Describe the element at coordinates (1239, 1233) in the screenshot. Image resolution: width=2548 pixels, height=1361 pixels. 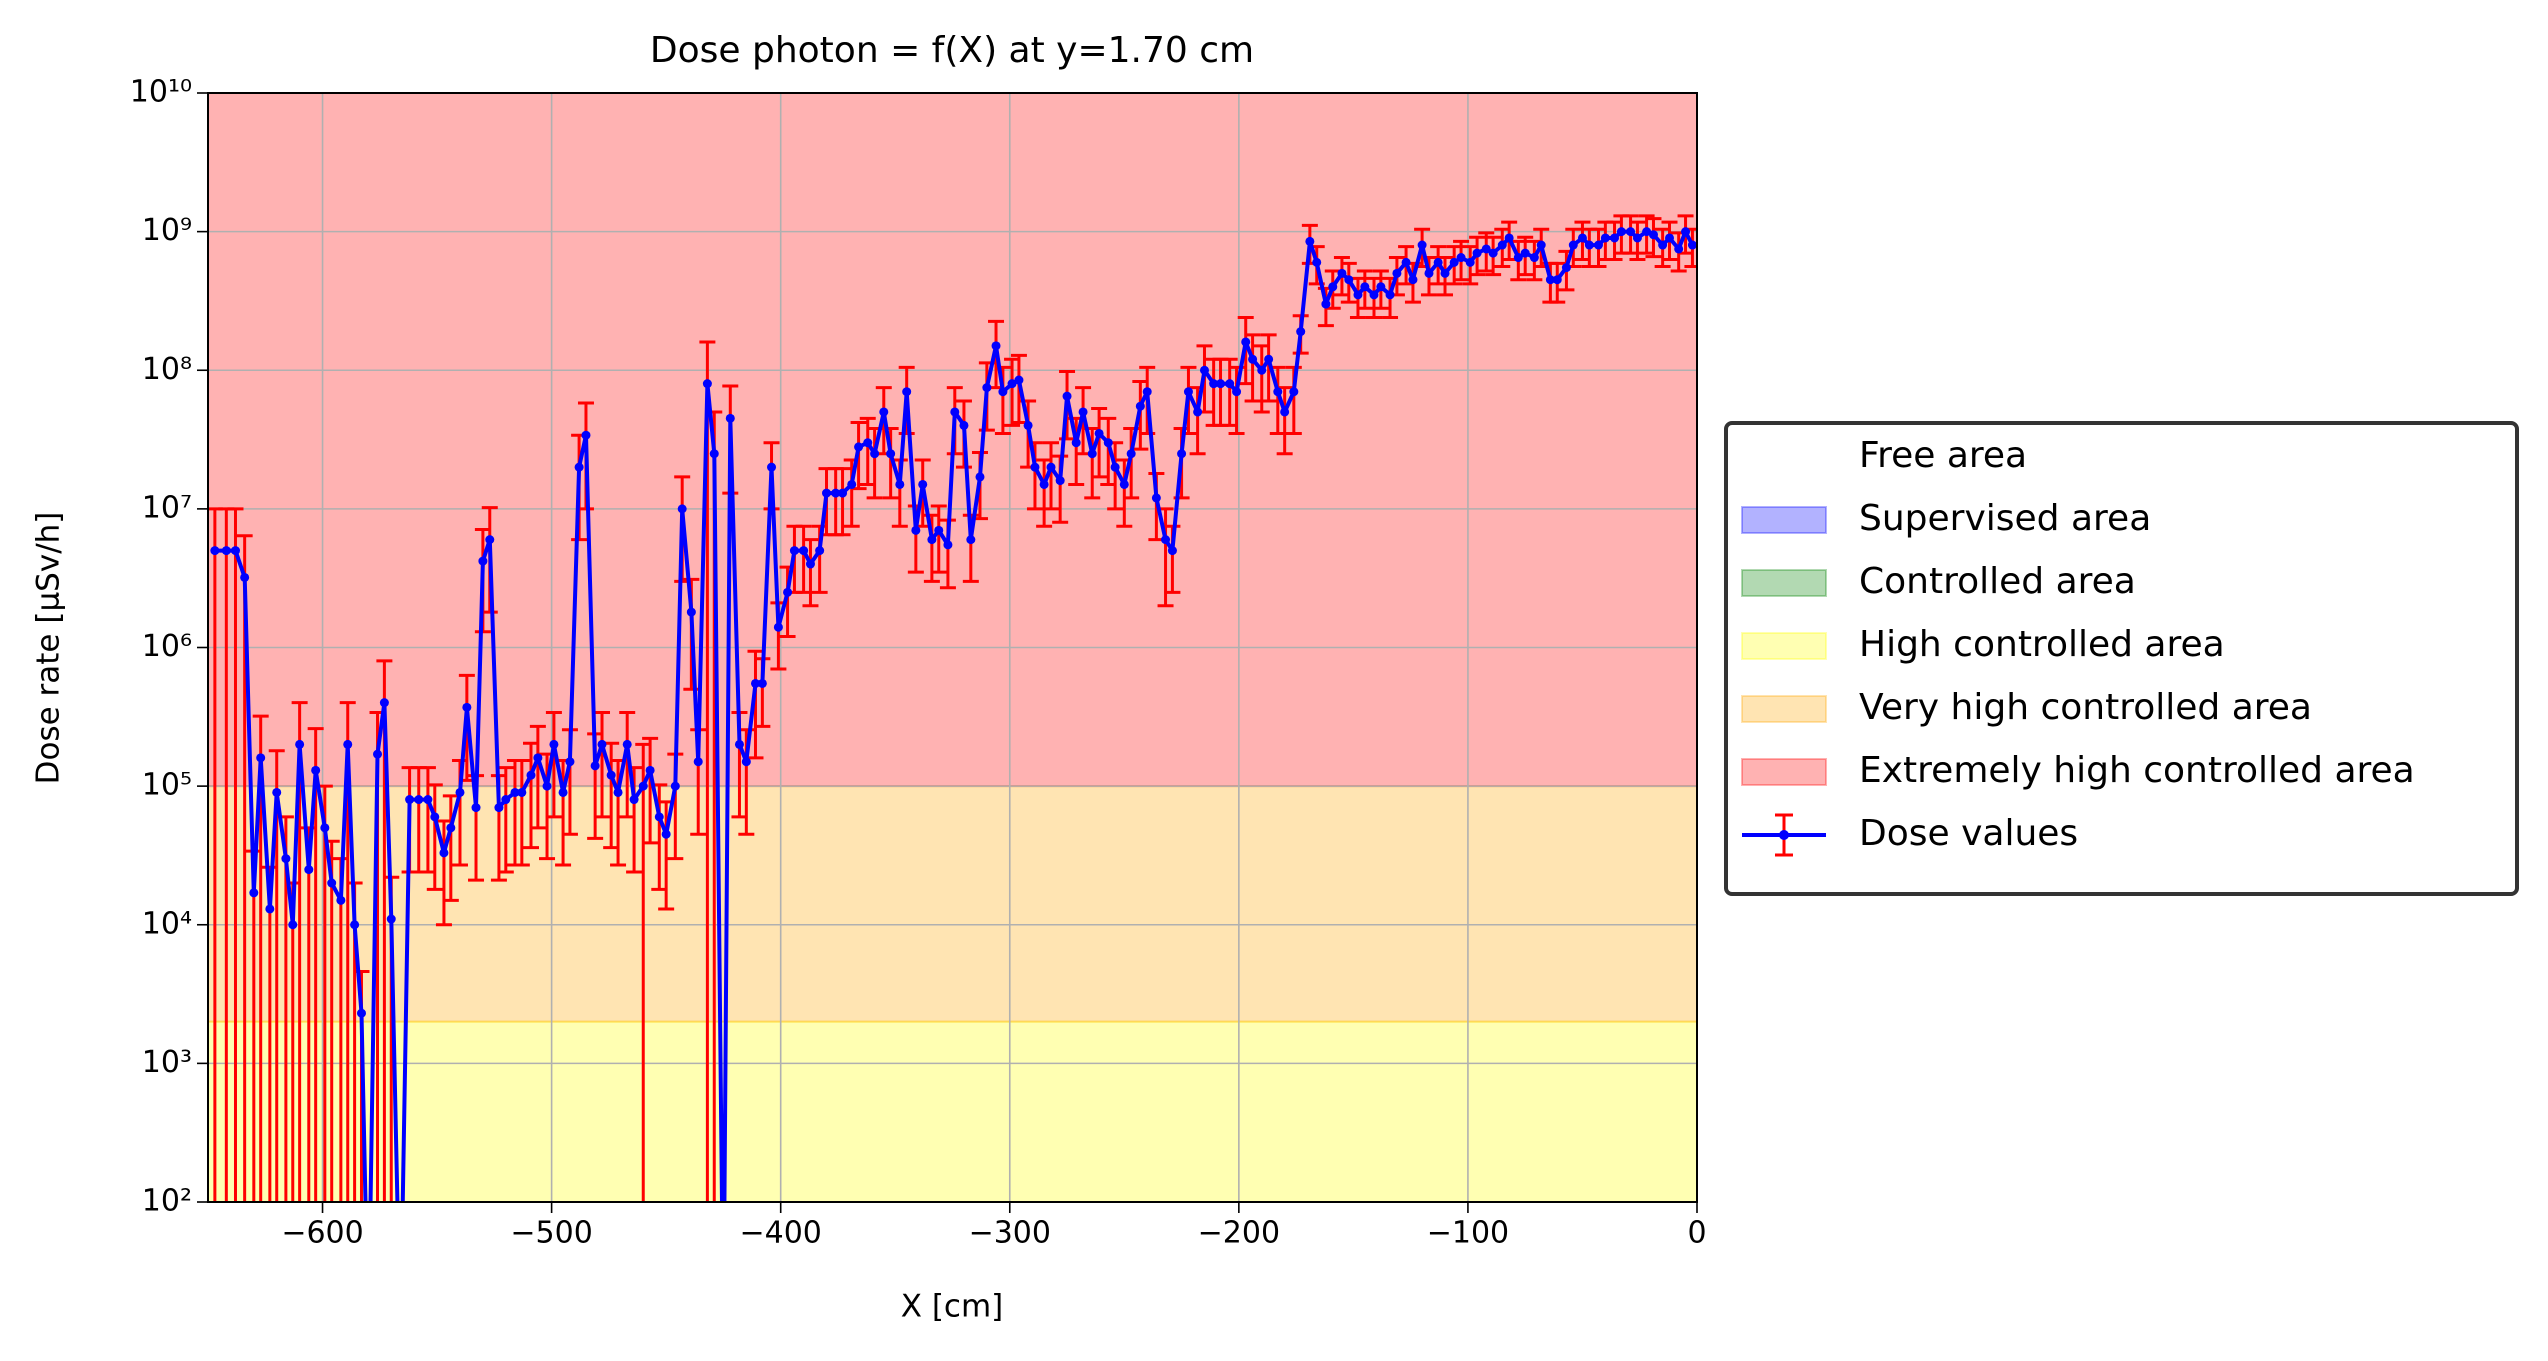
I see `x-tick-label: −200` at that location.